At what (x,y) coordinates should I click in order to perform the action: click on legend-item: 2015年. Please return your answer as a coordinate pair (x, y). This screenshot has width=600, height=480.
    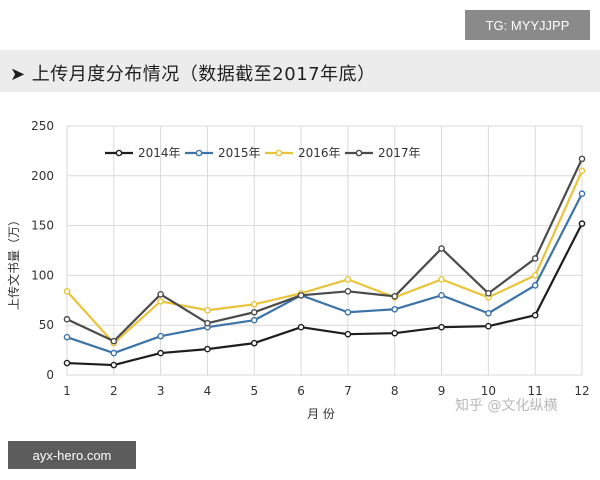
    Looking at the image, I should click on (223, 153).